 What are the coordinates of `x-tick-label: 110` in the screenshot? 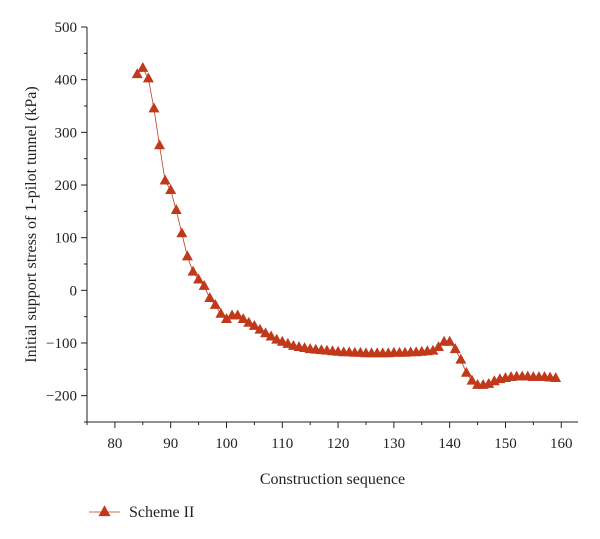 It's located at (282, 444).